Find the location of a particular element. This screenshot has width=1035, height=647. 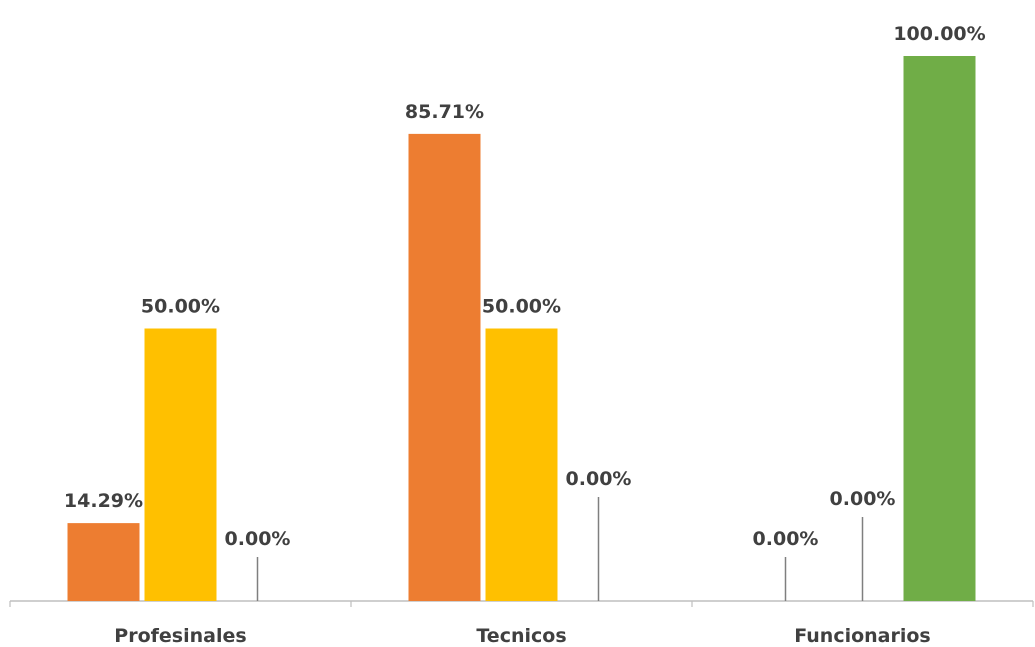

data-label: 100.00% is located at coordinates (939, 34).